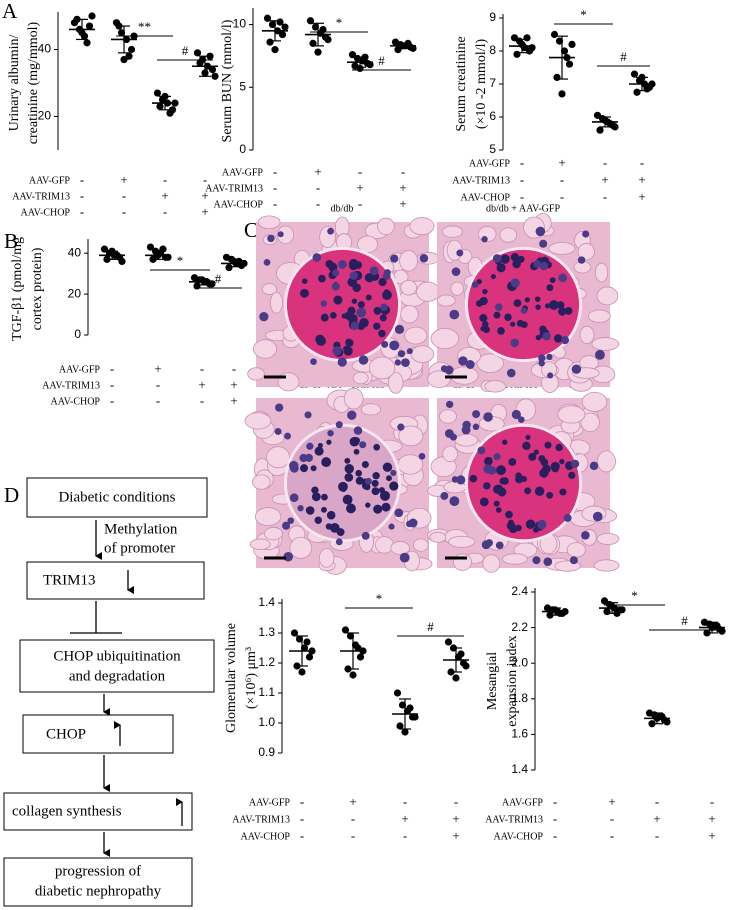 The image size is (731, 910). I want to click on y-tick-label: 40, so click(75, 252).